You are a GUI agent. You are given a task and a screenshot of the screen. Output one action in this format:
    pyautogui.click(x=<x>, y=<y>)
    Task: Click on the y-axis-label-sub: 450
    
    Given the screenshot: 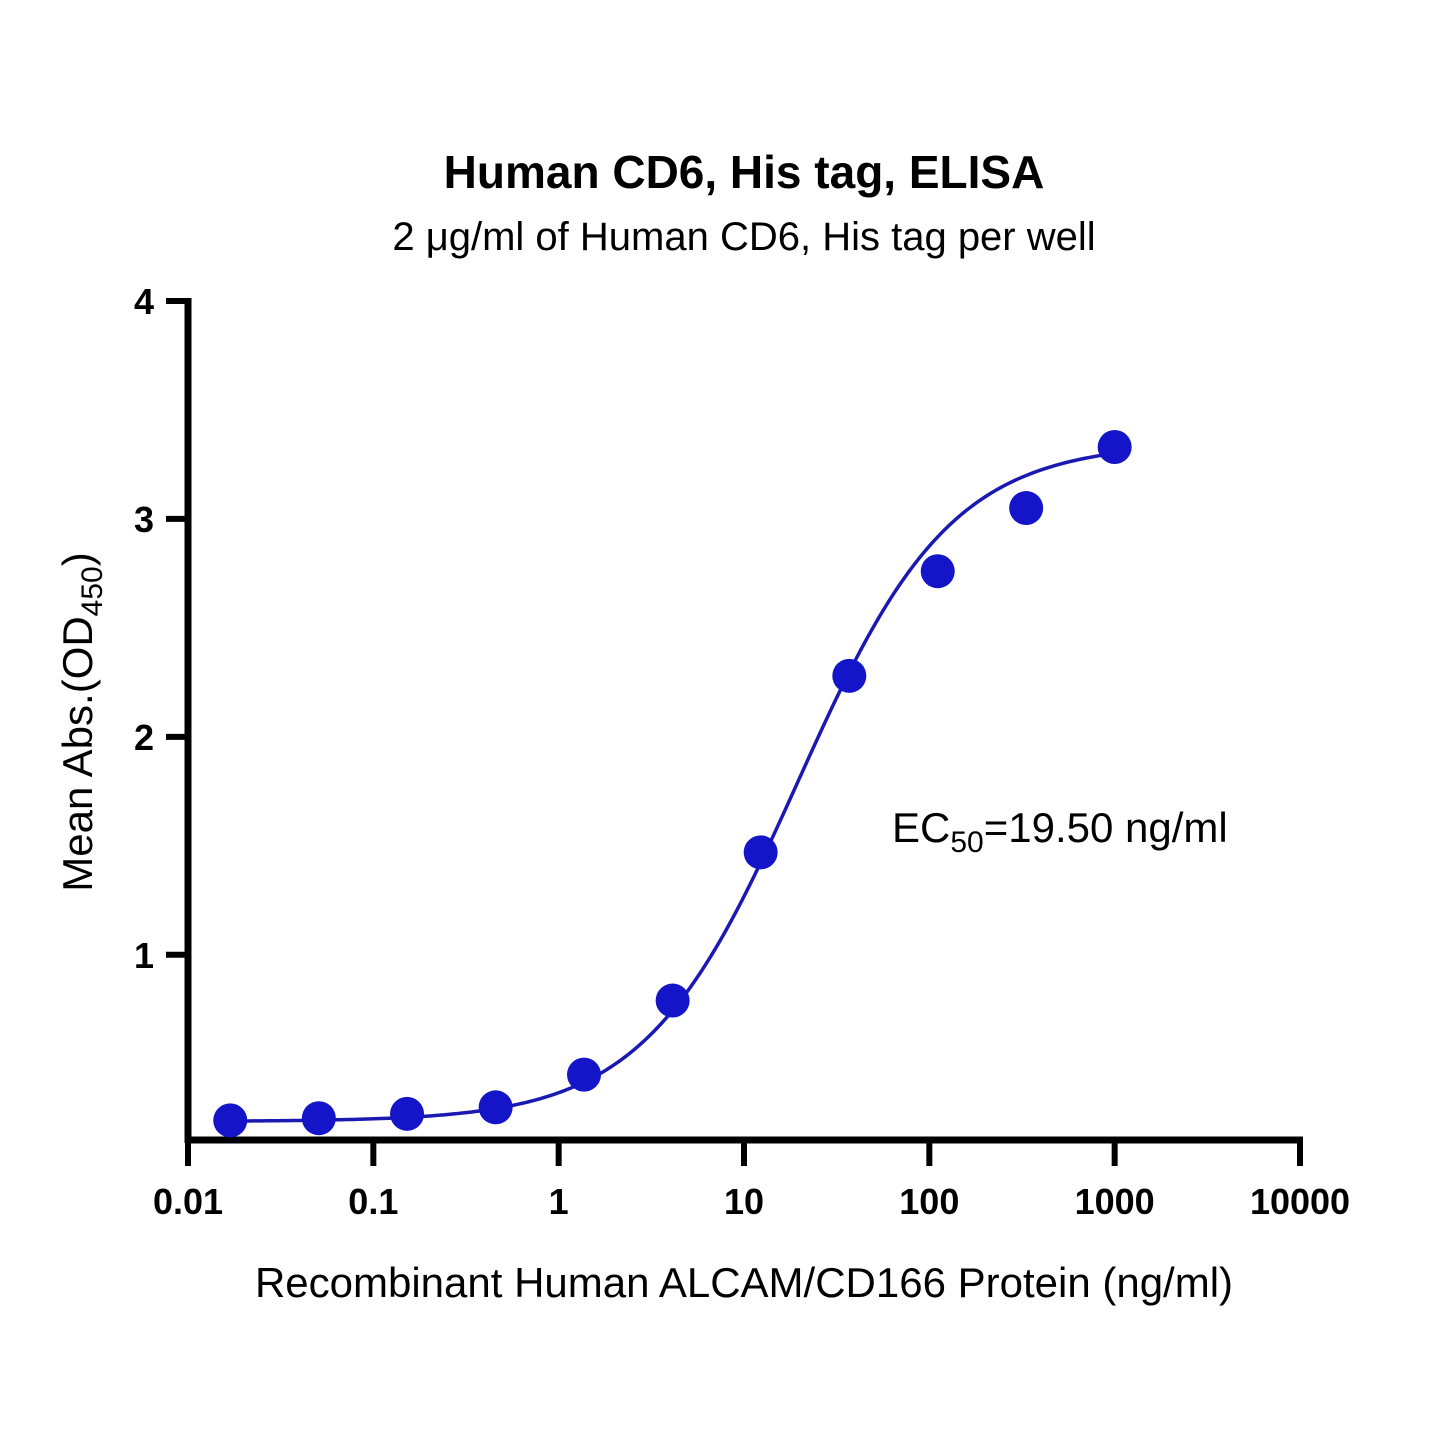 What is the action you would take?
    pyautogui.click(x=92, y=591)
    